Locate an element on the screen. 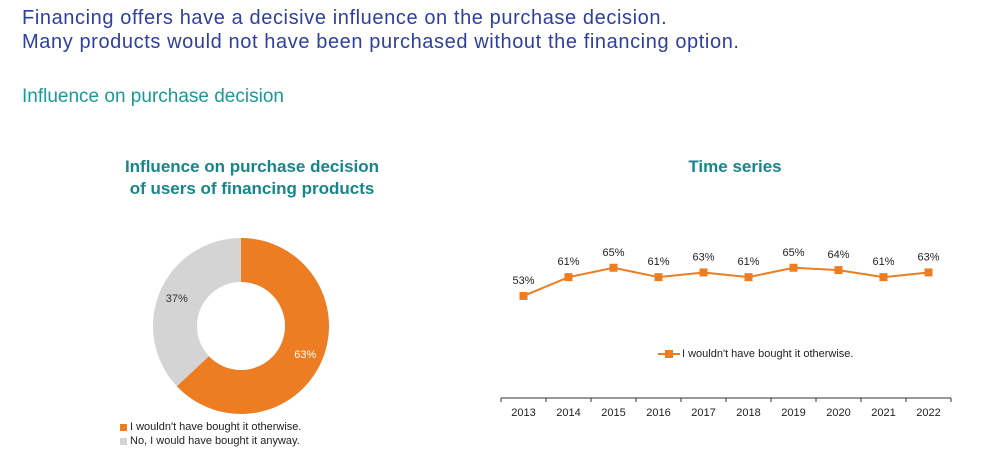 Image resolution: width=996 pixels, height=468 pixels. legend-swatch-orange is located at coordinates (123, 427).